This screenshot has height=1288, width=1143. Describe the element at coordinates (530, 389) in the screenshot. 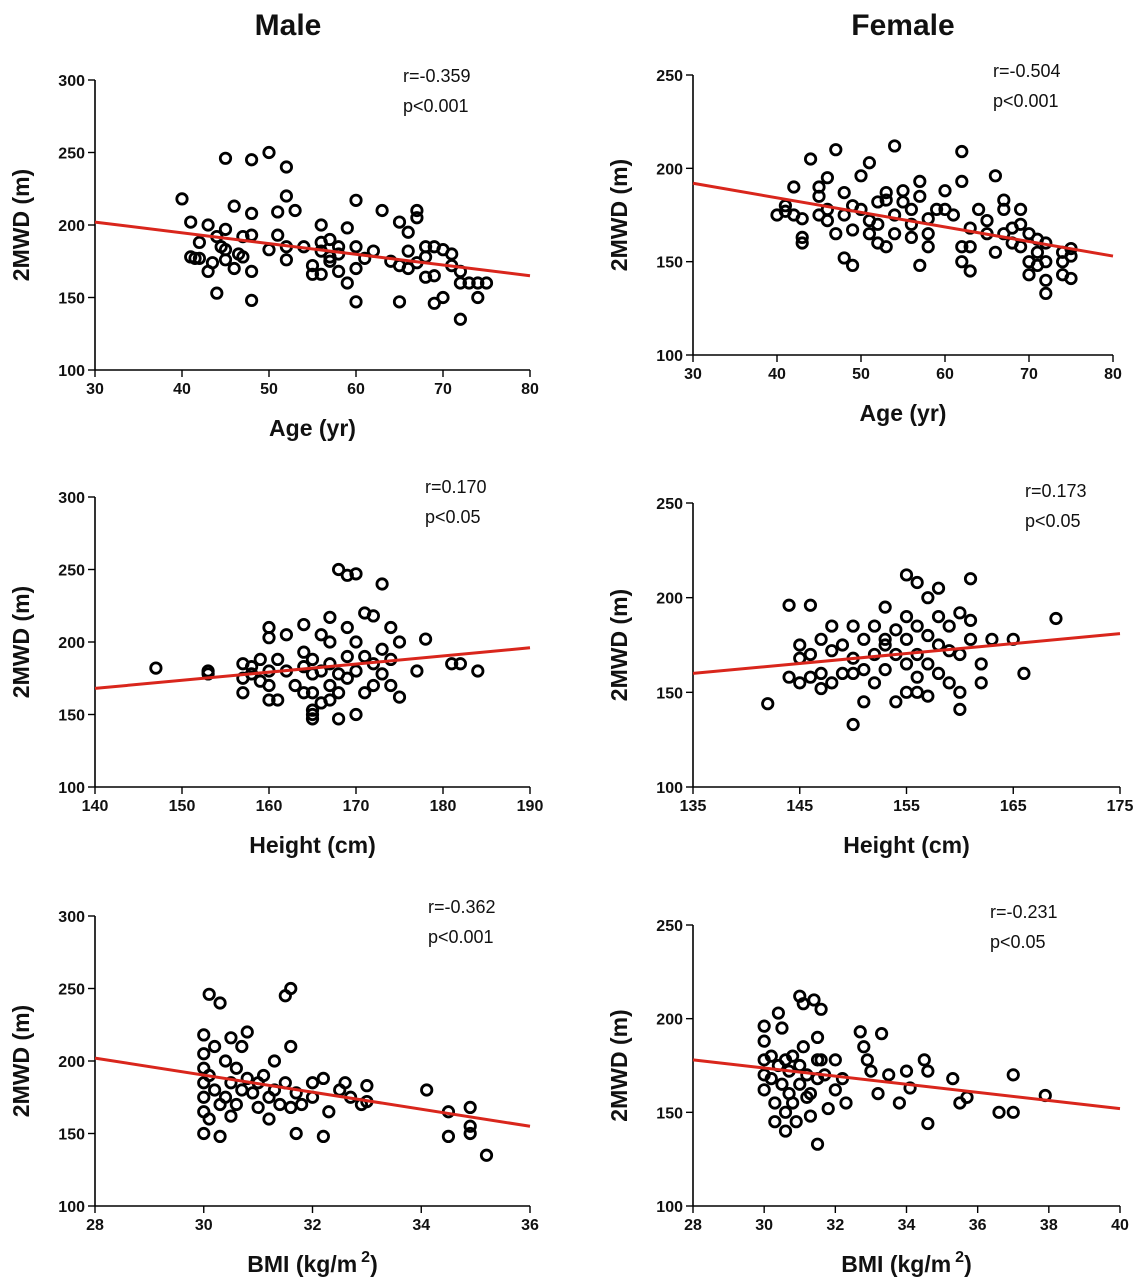

I see `x-tick-label: 80` at that location.